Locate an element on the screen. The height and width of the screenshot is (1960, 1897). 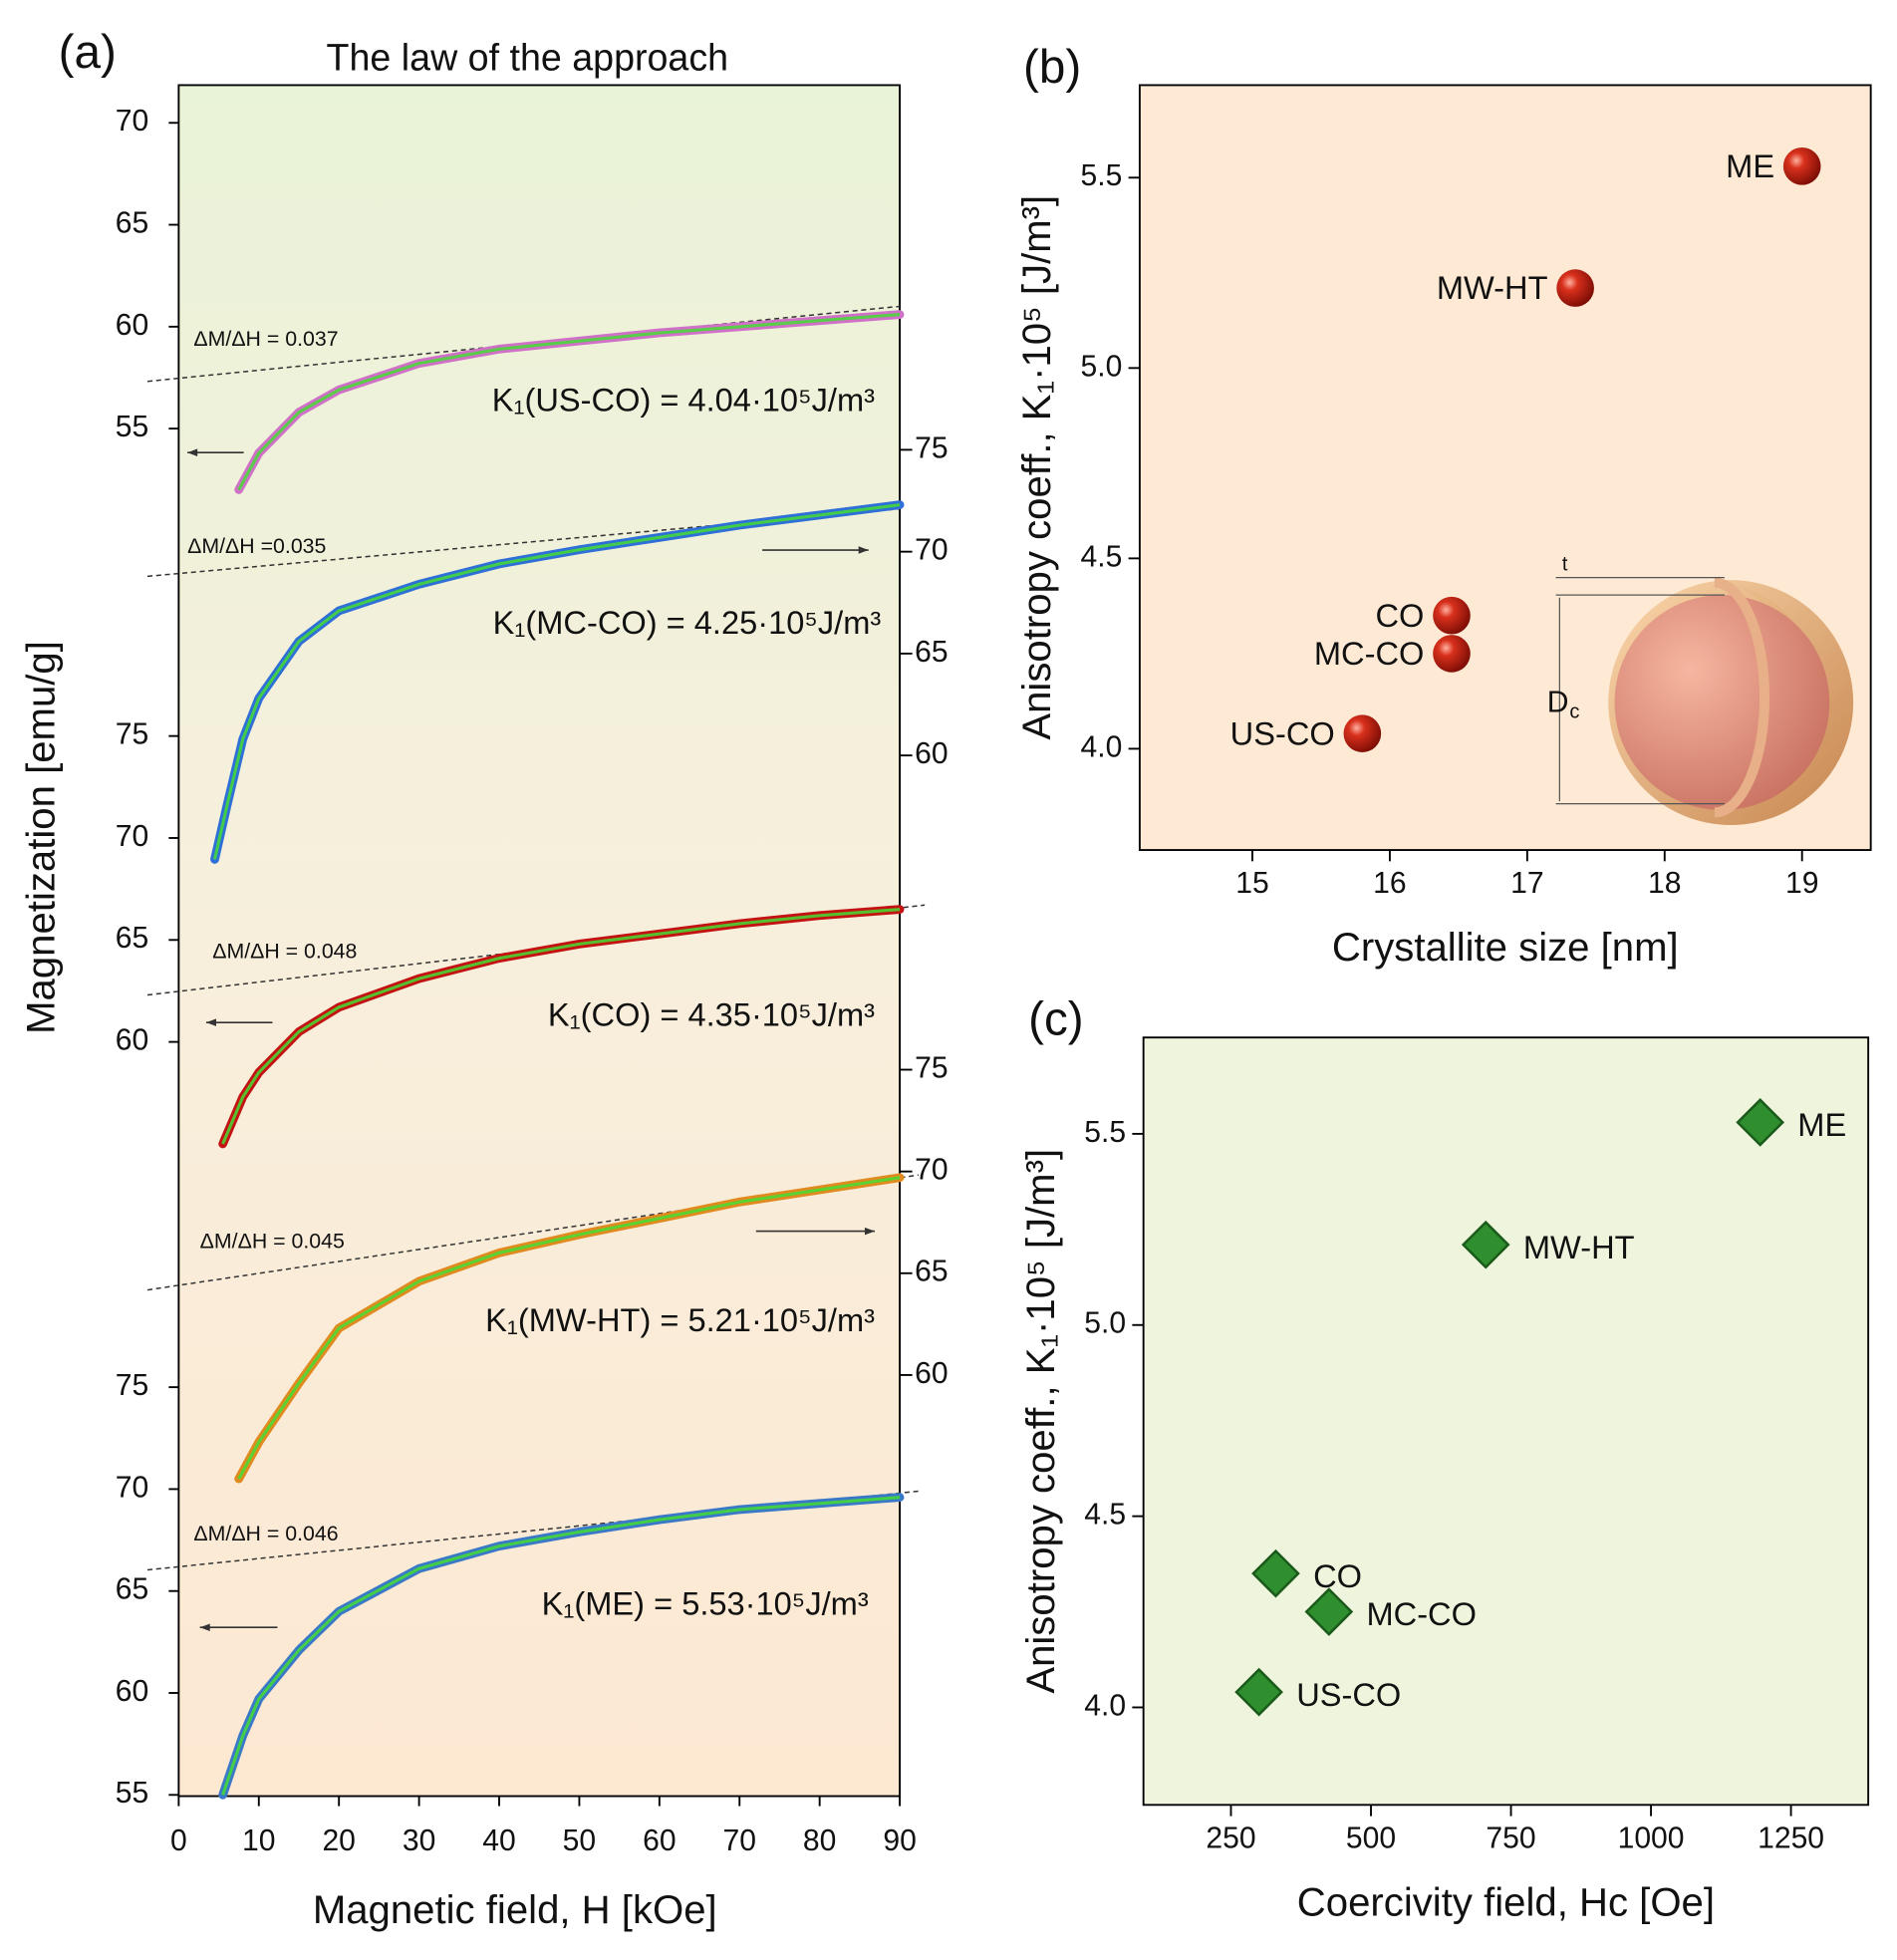
slope-label: ΔM/ΔH =0.035 is located at coordinates (256, 546).